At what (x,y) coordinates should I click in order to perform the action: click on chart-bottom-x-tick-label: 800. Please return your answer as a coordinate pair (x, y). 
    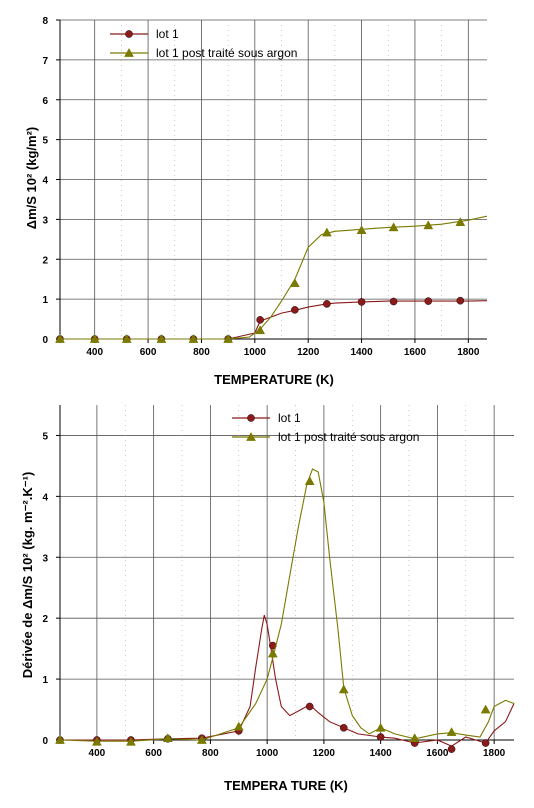
    Looking at the image, I should click on (210, 753).